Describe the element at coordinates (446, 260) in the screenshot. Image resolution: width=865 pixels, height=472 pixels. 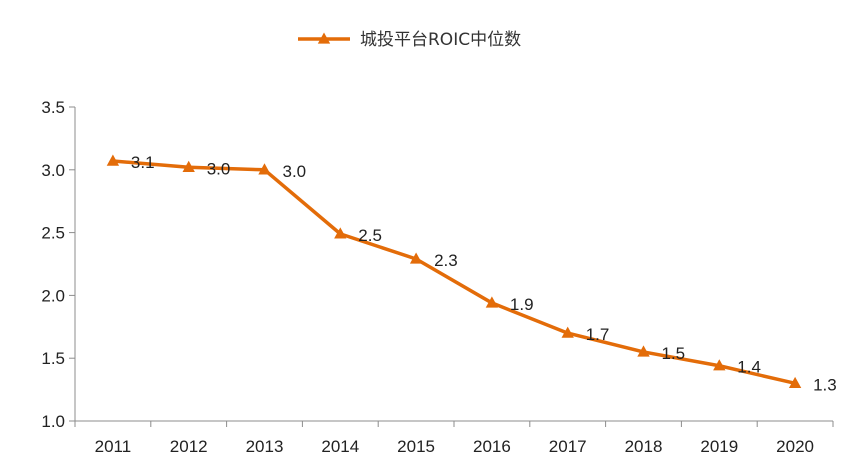
I see `data-label: 2.3` at that location.